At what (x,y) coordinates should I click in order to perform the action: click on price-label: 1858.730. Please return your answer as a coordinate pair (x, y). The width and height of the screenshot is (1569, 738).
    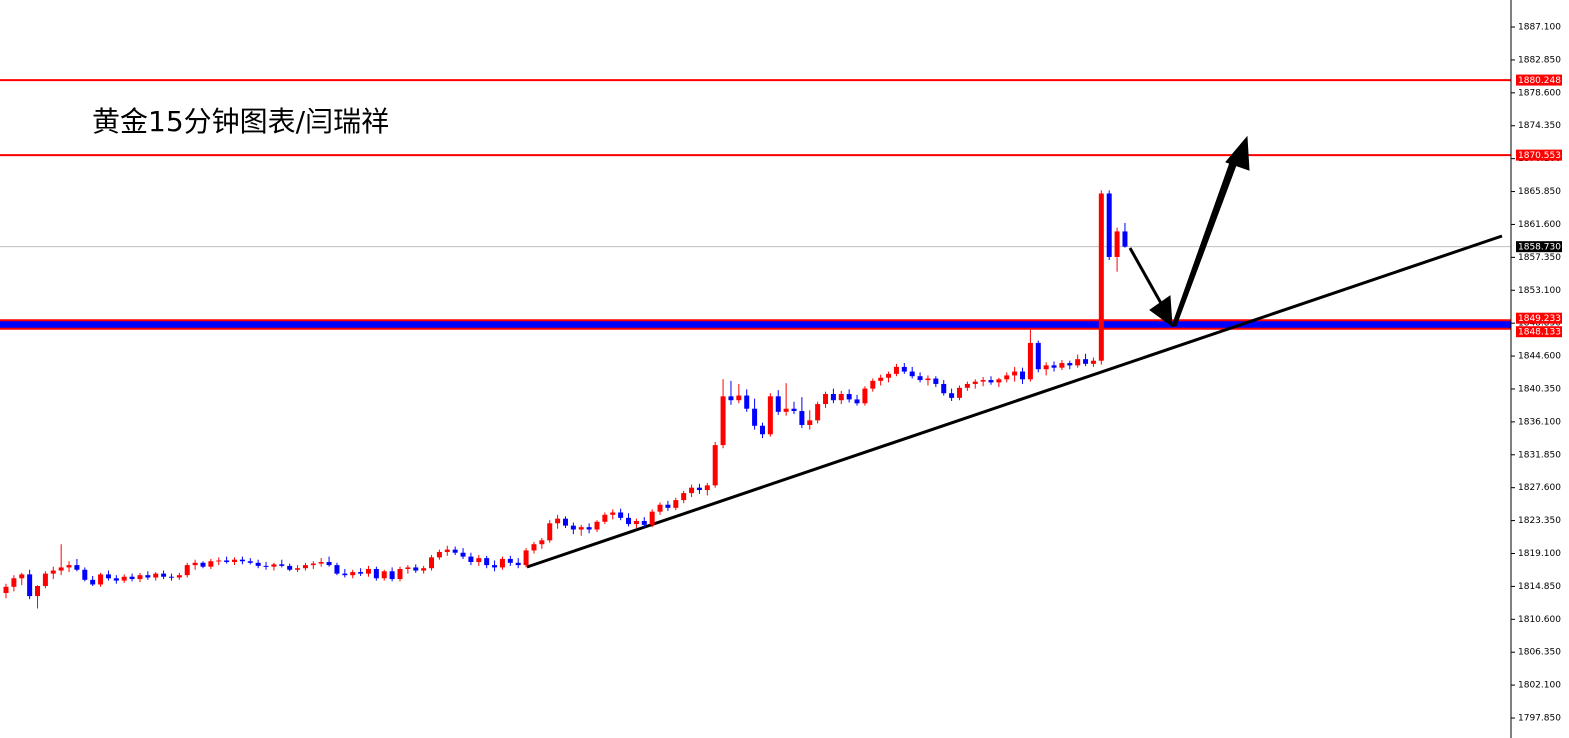
    Looking at the image, I should click on (1539, 248).